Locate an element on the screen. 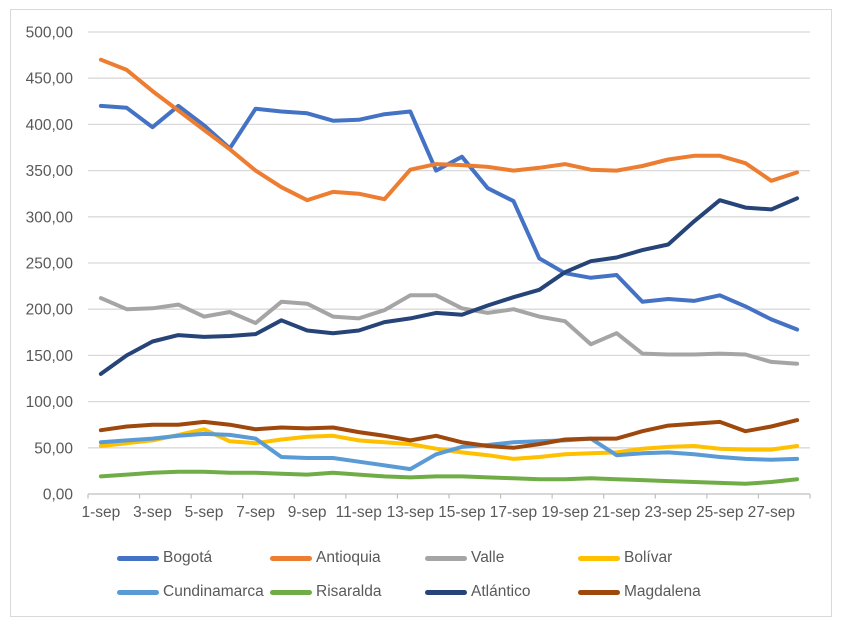 The height and width of the screenshot is (630, 843). legend-item-bolivar: Bolívar is located at coordinates (625, 558).